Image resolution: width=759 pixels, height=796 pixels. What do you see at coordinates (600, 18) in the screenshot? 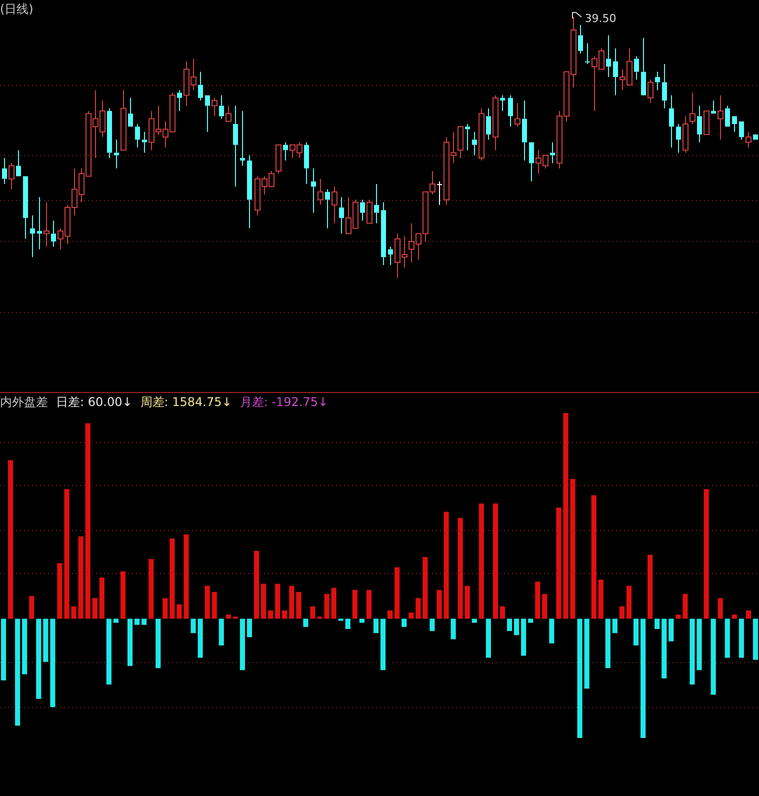
I see `annotation: 39.50` at bounding box center [600, 18].